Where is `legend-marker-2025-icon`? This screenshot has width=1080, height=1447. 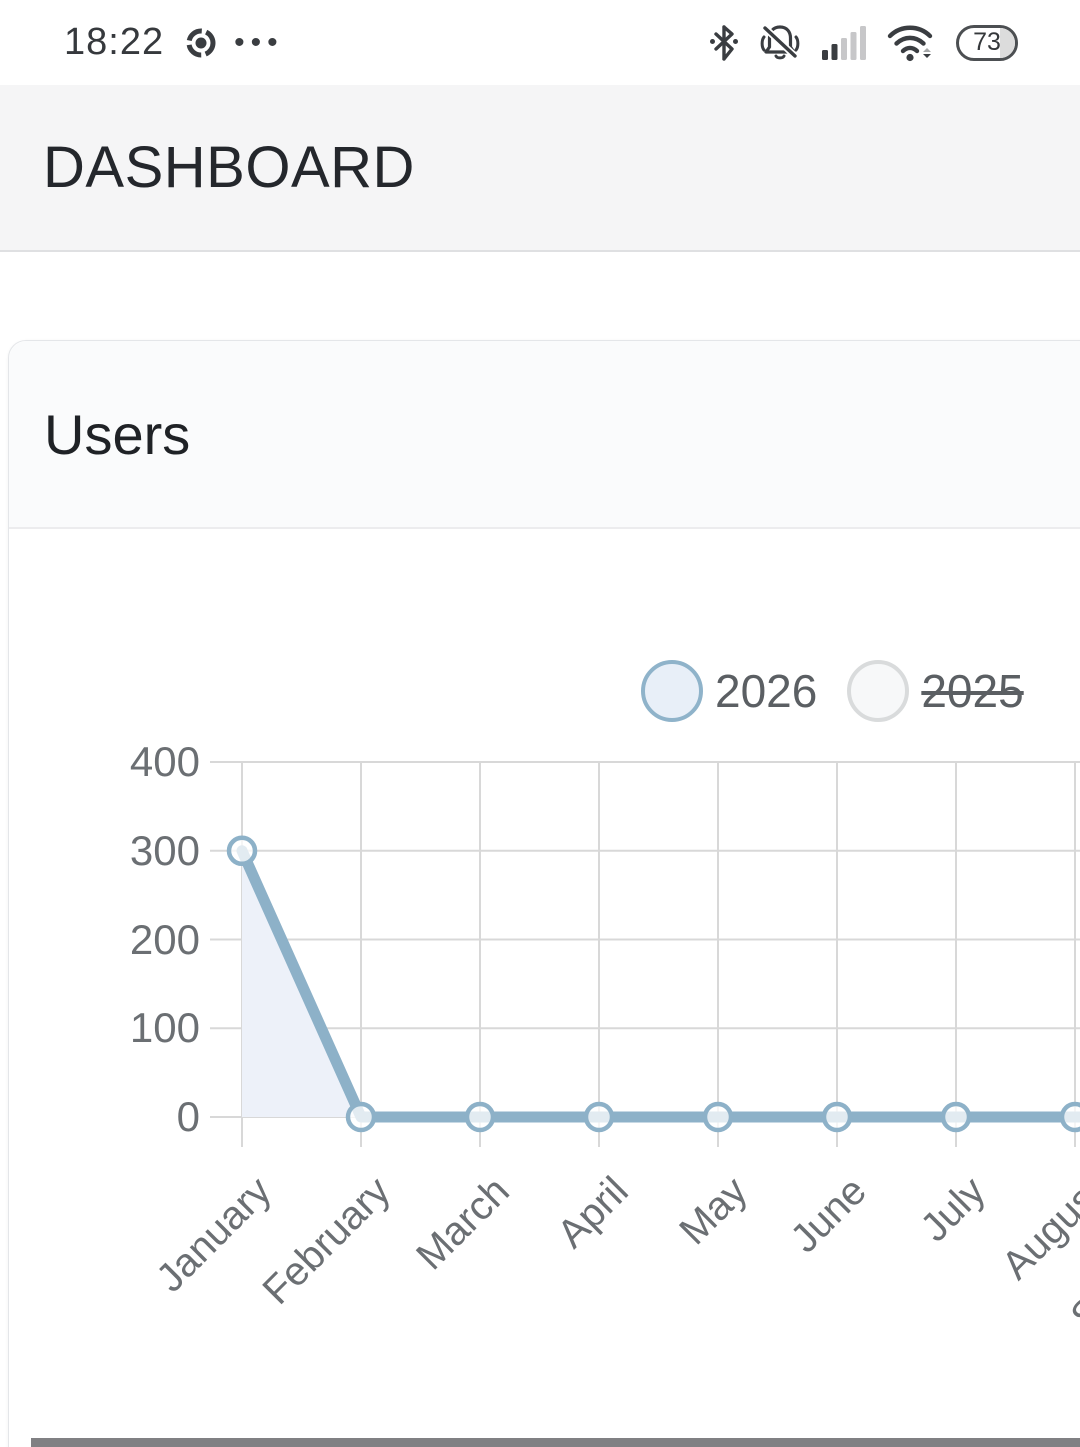 legend-marker-2025-icon is located at coordinates (878, 691).